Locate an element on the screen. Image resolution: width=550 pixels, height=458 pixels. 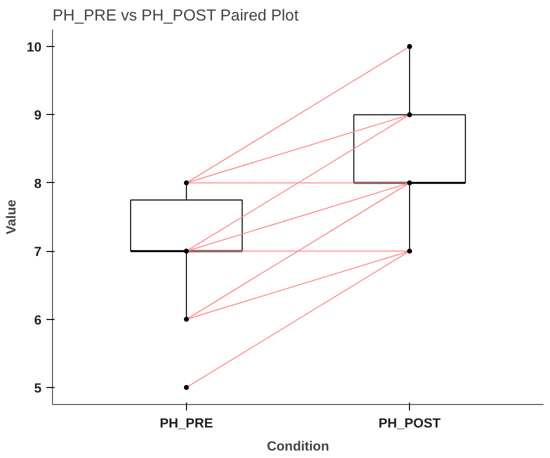
y-tick-label: 8 is located at coordinates (38, 183).